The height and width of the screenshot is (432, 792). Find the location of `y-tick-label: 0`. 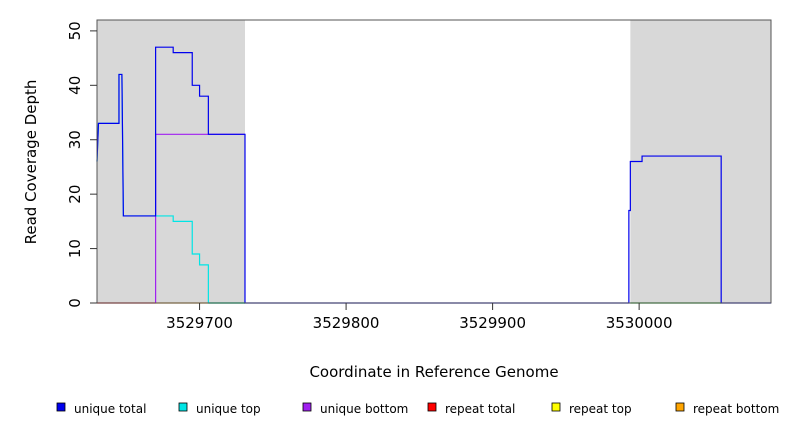

y-tick-label: 0 is located at coordinates (75, 303).